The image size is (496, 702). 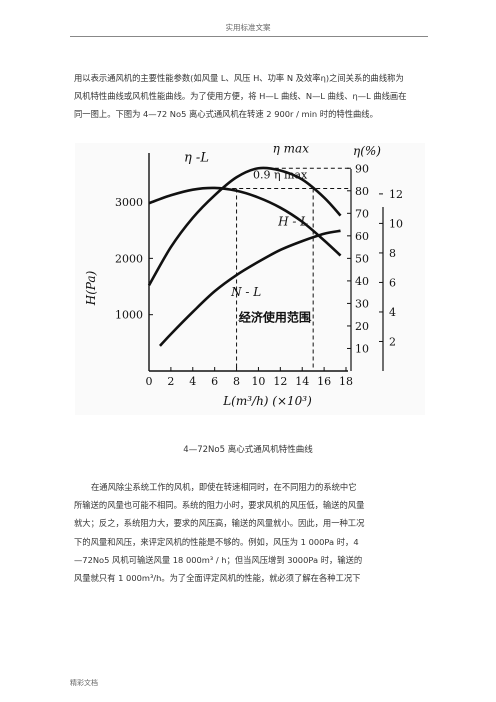 What do you see at coordinates (396, 194) in the screenshot?
I see `n-tick-label: 12` at bounding box center [396, 194].